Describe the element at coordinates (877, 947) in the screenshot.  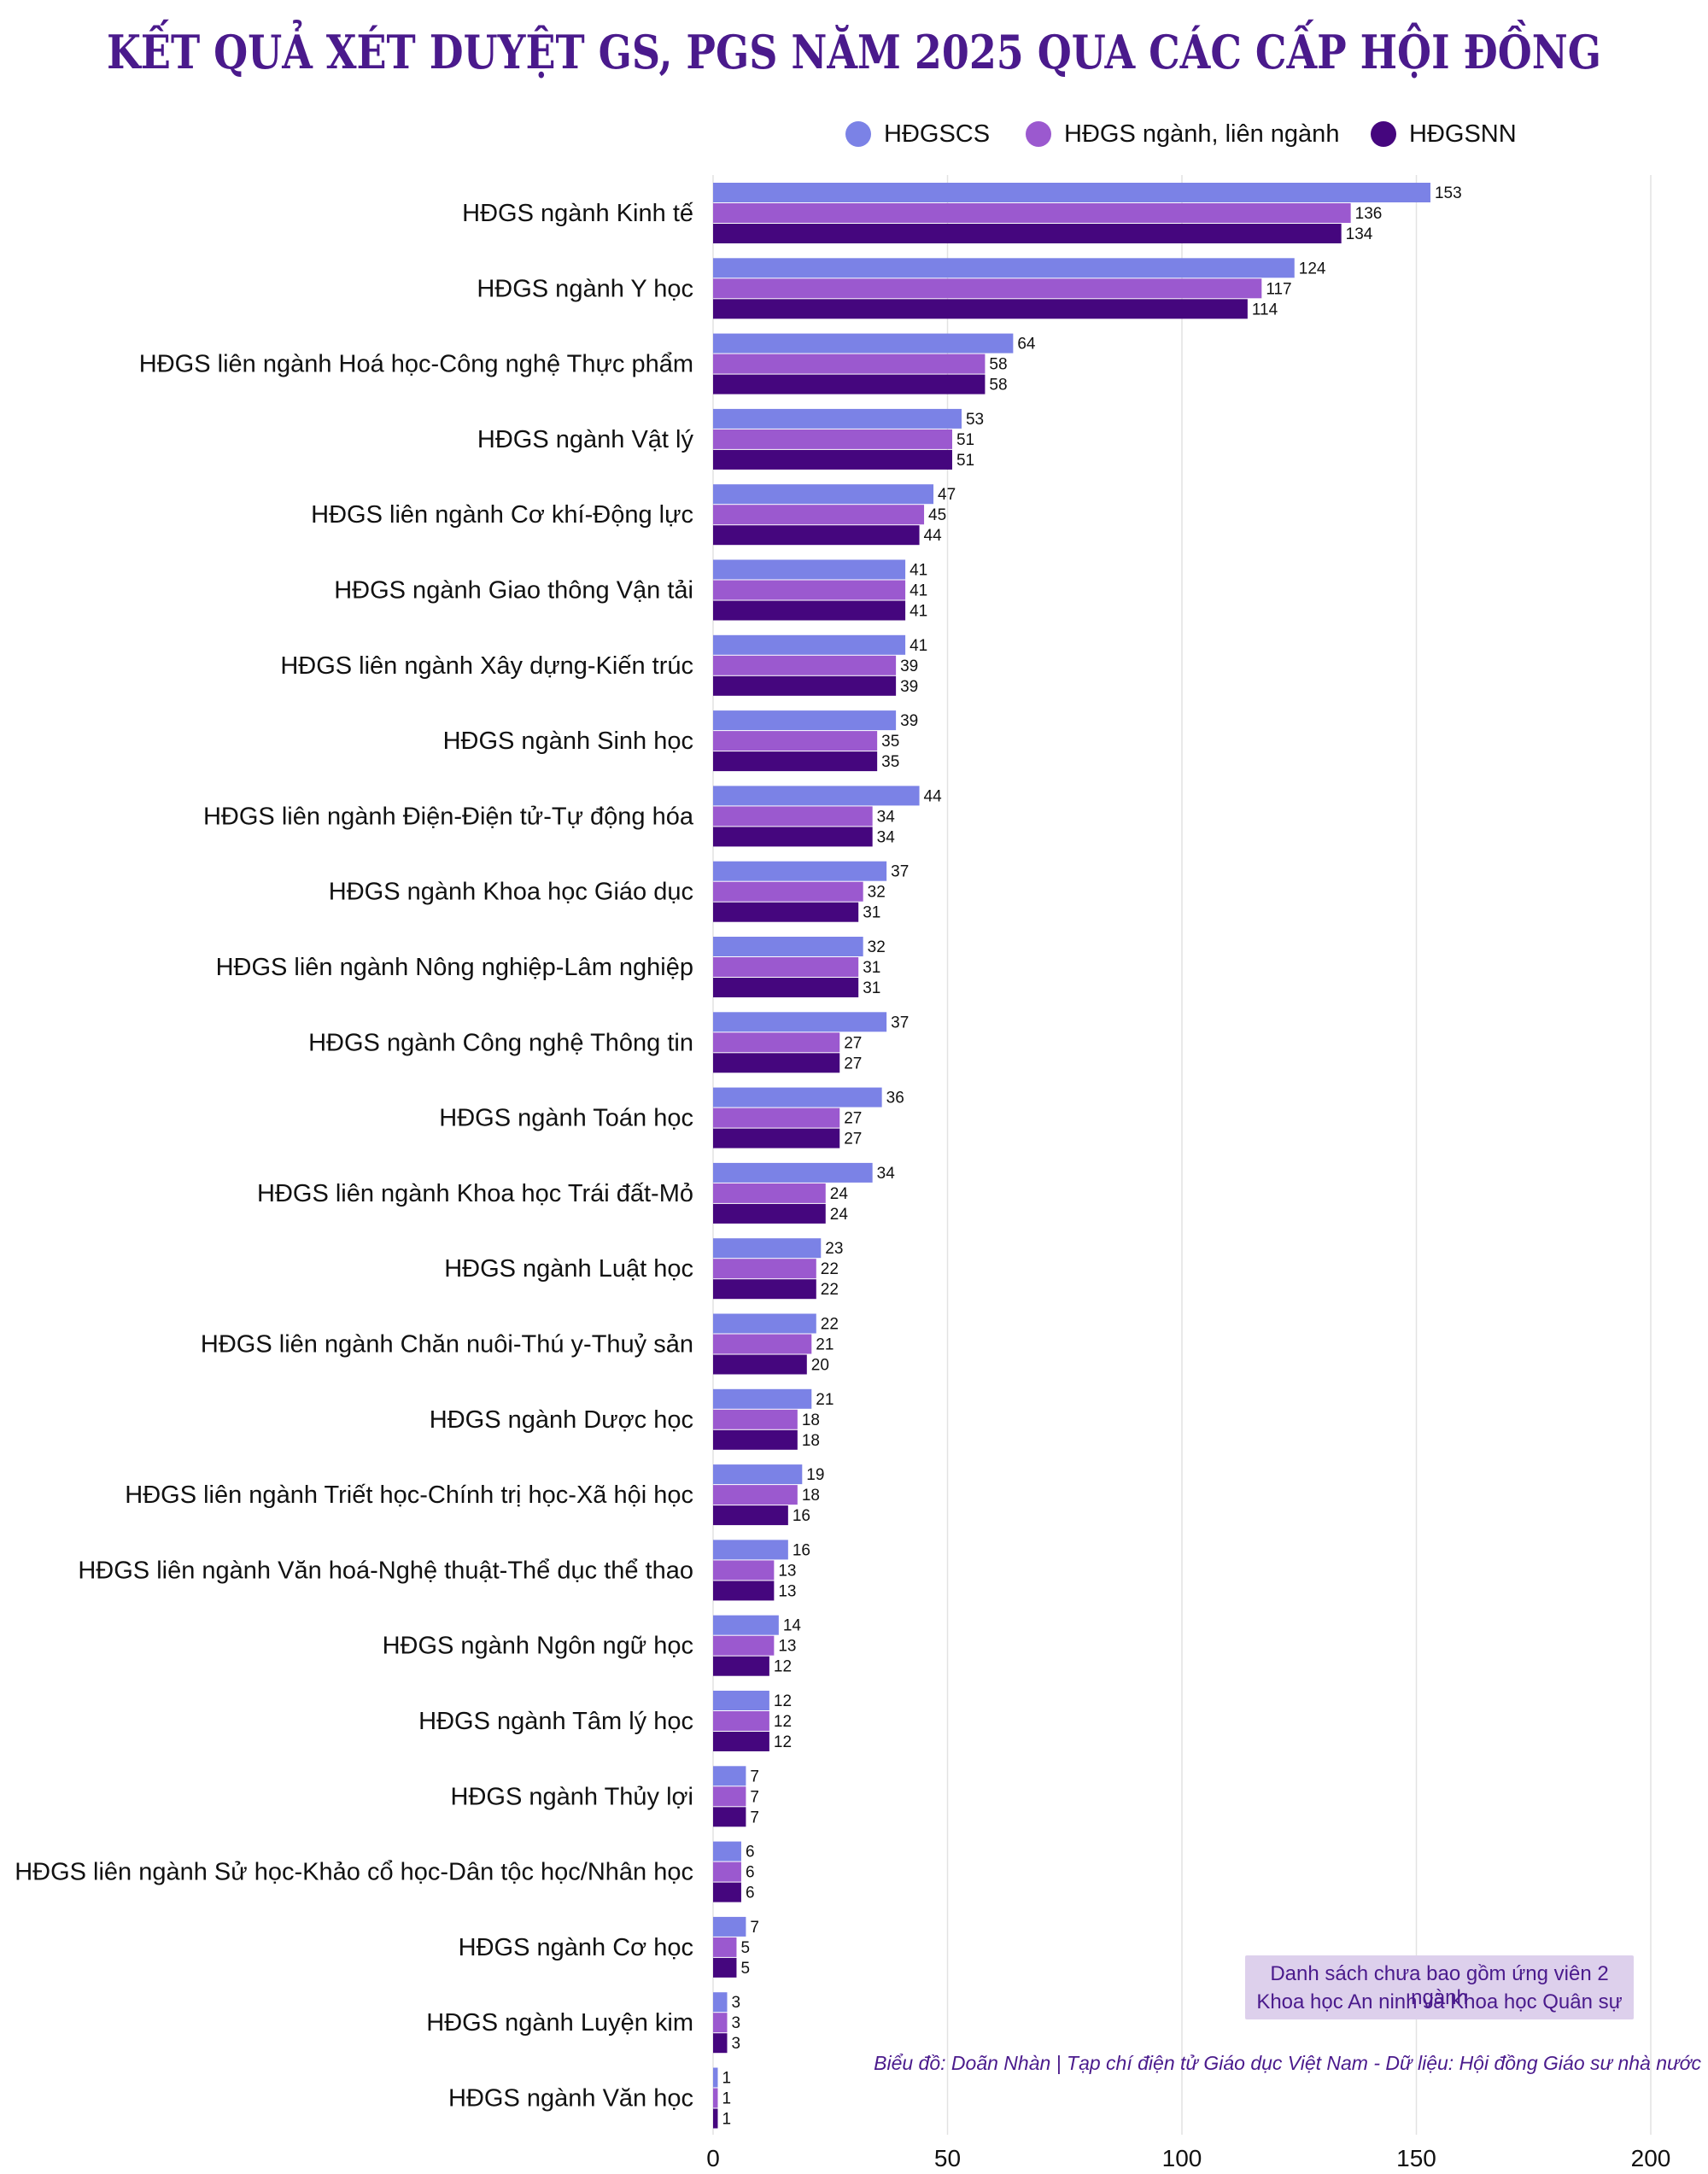
I see `bar-value-label: 32` at that location.